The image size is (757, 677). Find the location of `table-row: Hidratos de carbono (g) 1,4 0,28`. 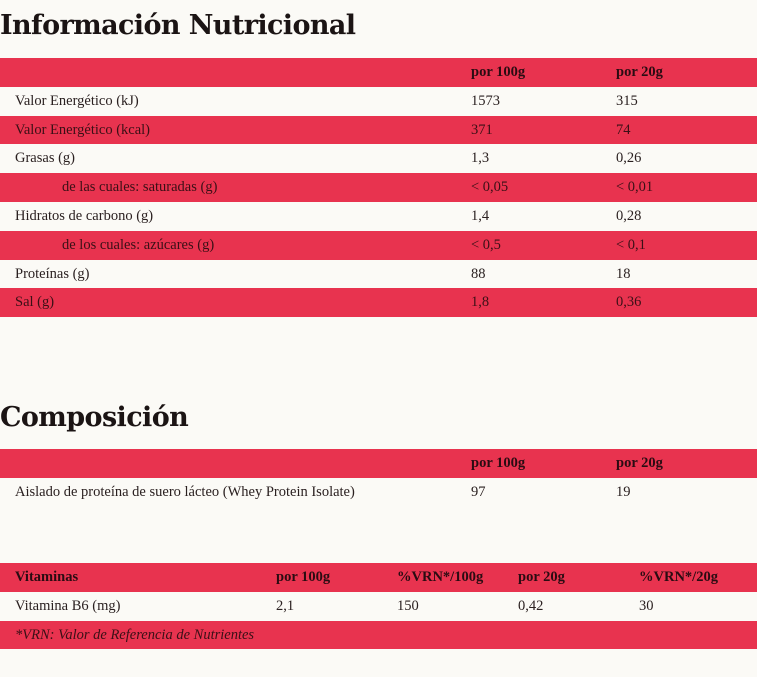

table-row: Hidratos de carbono (g) 1,4 0,28 is located at coordinates (378, 216).